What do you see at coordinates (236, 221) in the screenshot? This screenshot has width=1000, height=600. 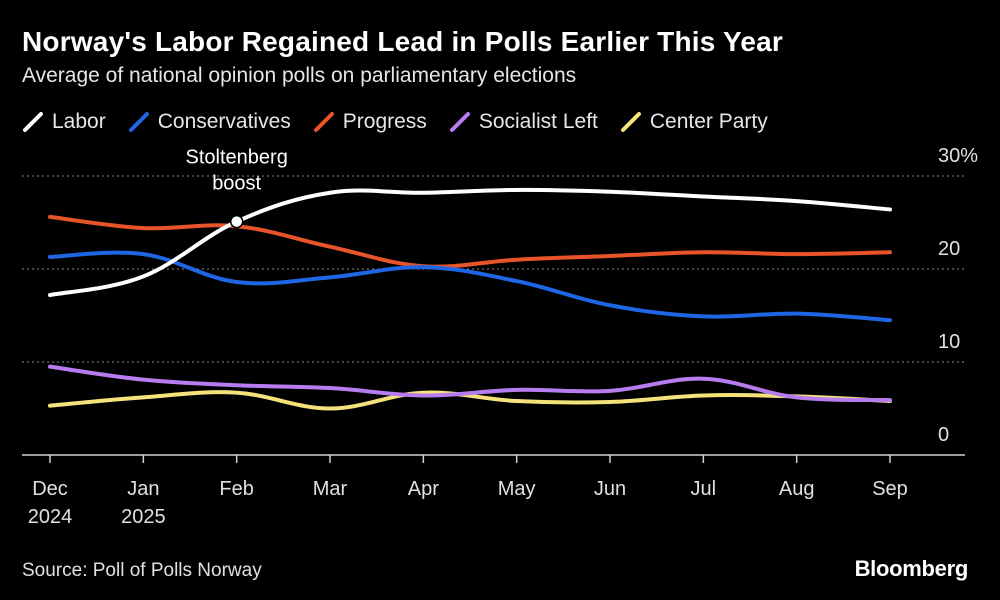 I see `annotation-marker` at bounding box center [236, 221].